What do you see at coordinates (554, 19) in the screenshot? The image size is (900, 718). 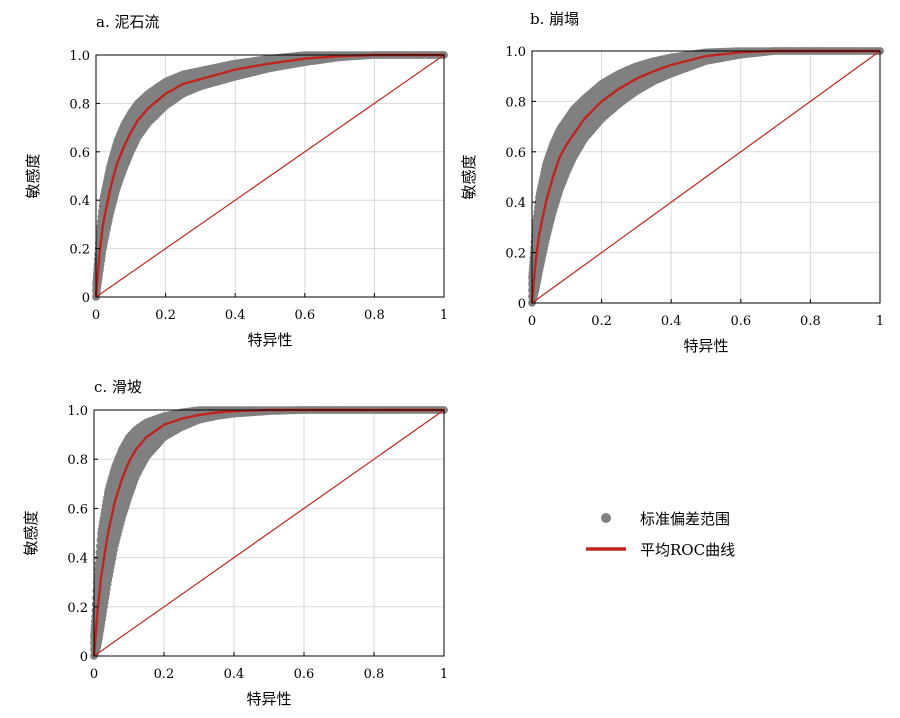 I see `panel-title: b. 崩塌` at bounding box center [554, 19].